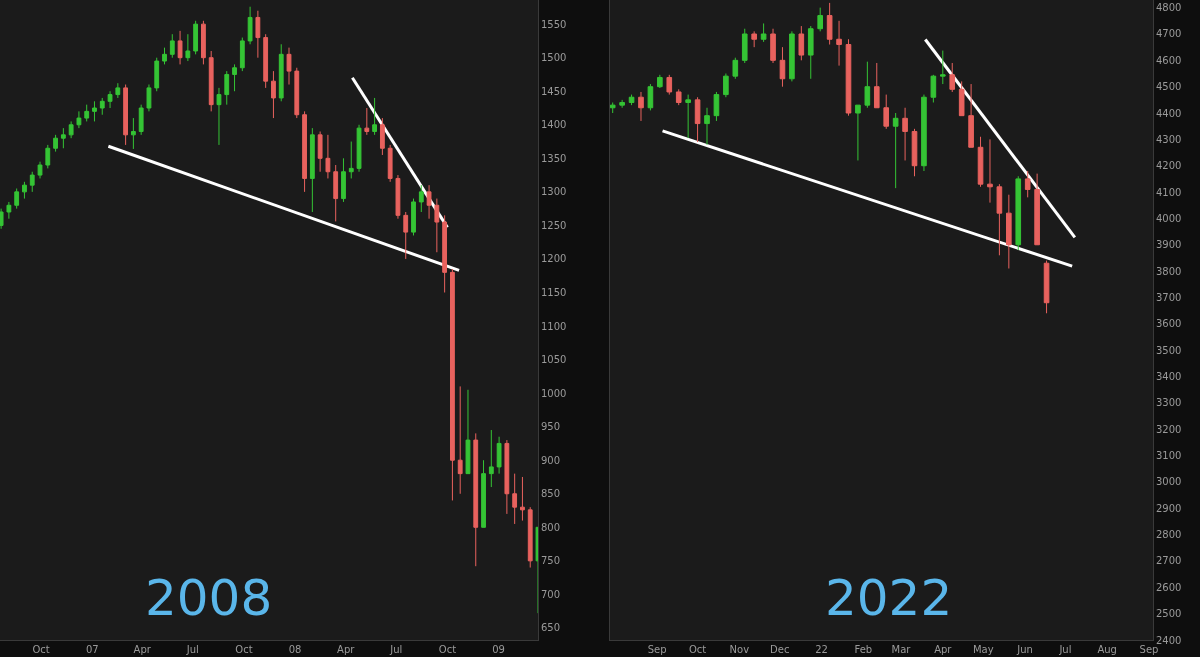  What do you see at coordinates (1169, 482) in the screenshot?
I see `y-tick-label: 3000` at bounding box center [1169, 482].